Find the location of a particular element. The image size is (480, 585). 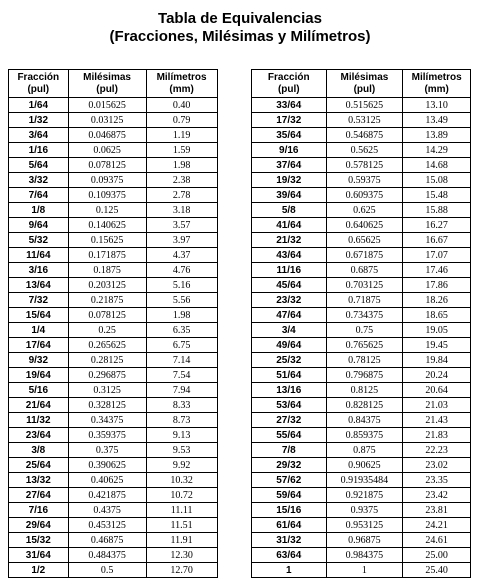

fraction-cell: 25/64 is located at coordinates (38, 465).